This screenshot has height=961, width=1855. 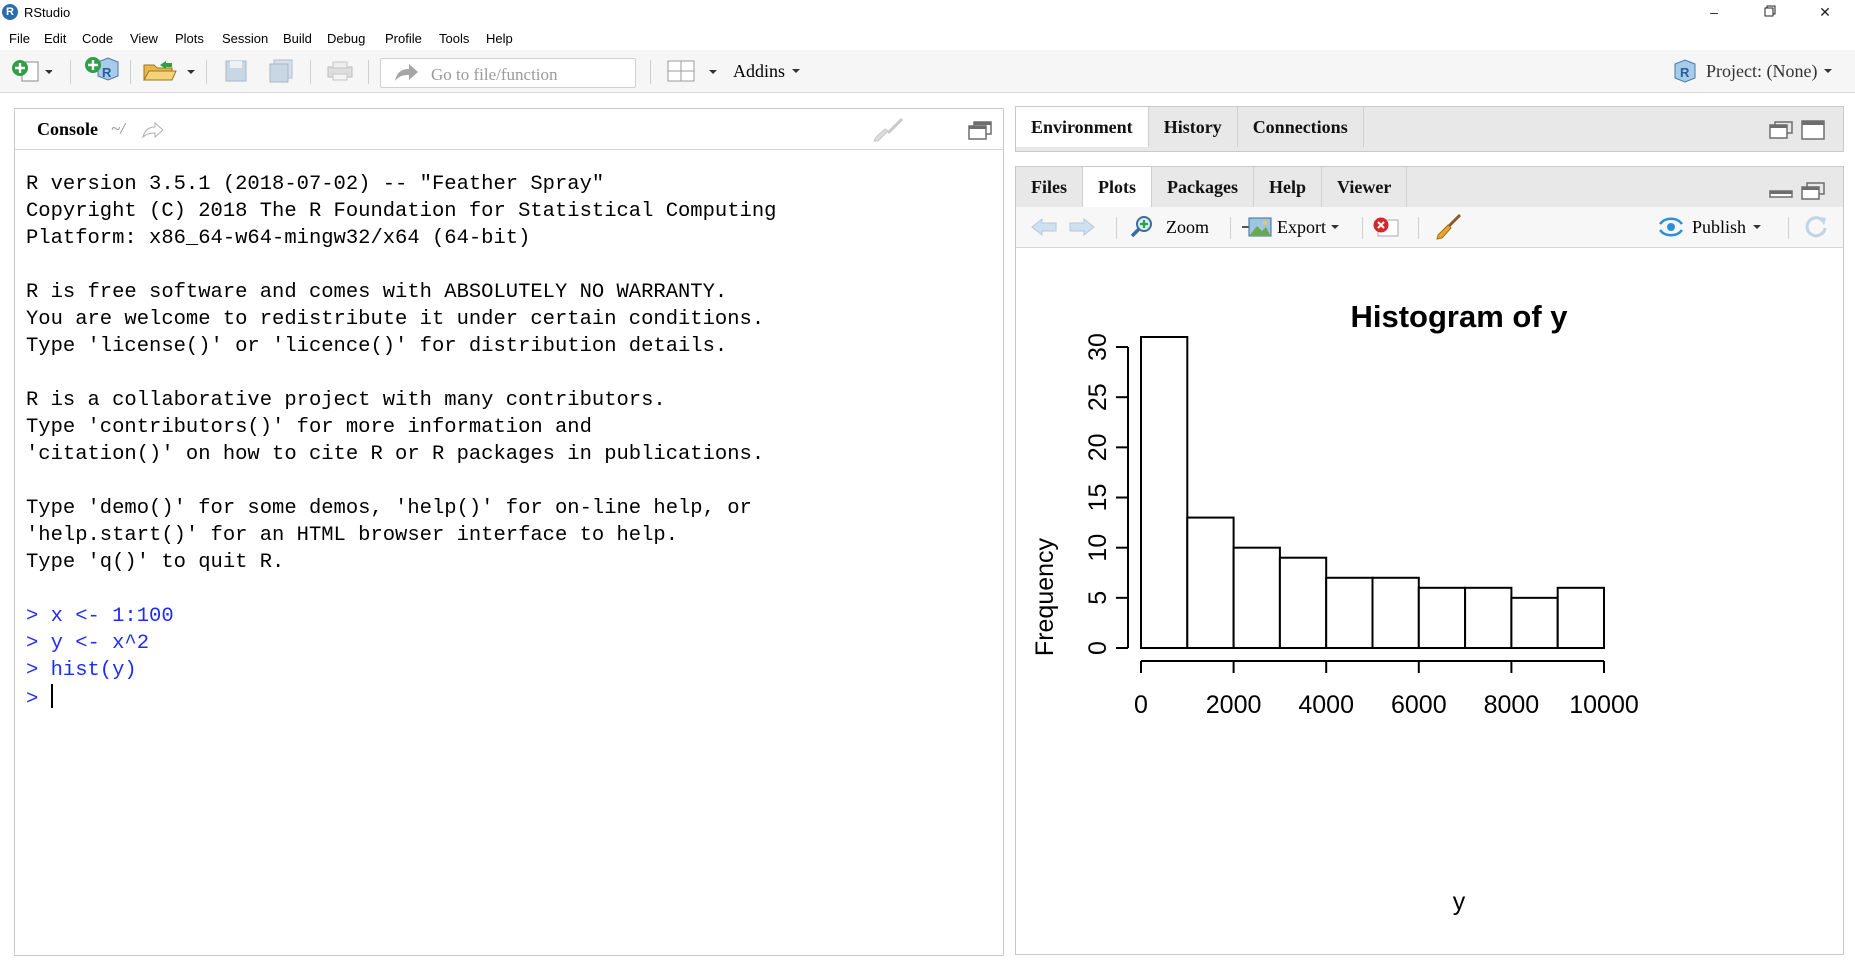 What do you see at coordinates (283, 71) in the screenshot?
I see `save-all-button` at bounding box center [283, 71].